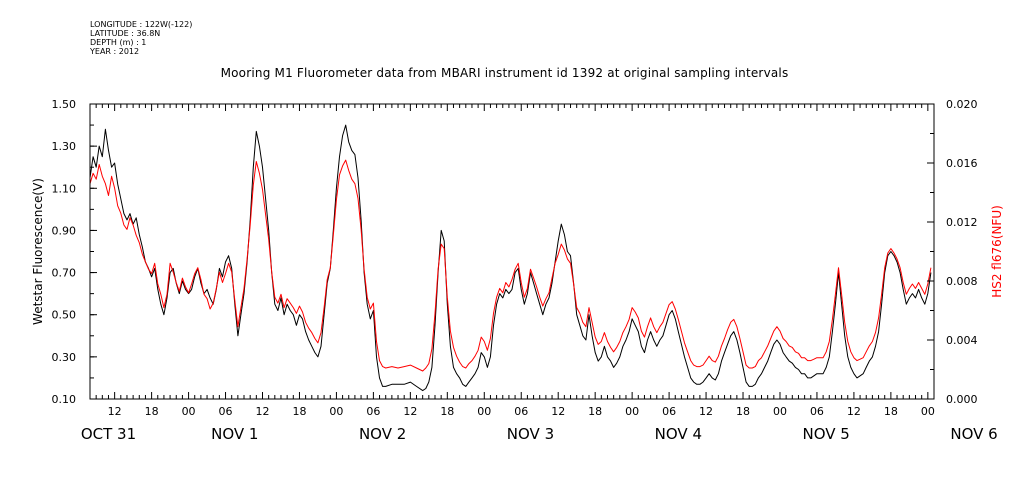 The width and height of the screenshot is (1009, 504). What do you see at coordinates (125, 33) in the screenshot?
I see `latitude-label: LATITUDE : 36.8N` at bounding box center [125, 33].